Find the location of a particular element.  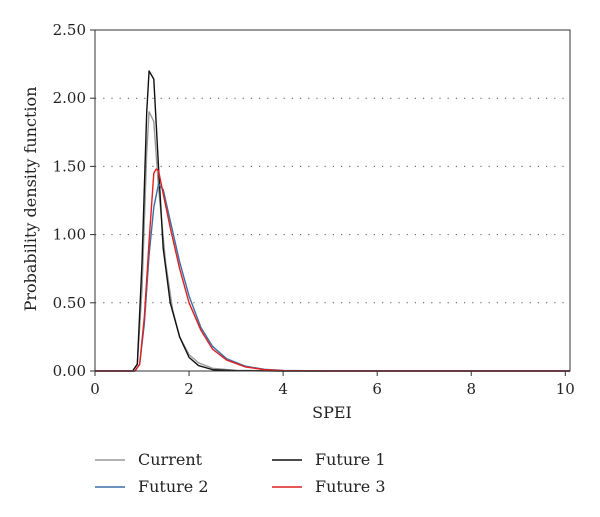

legend-label-future-1: Future 1 is located at coordinates (350, 459).